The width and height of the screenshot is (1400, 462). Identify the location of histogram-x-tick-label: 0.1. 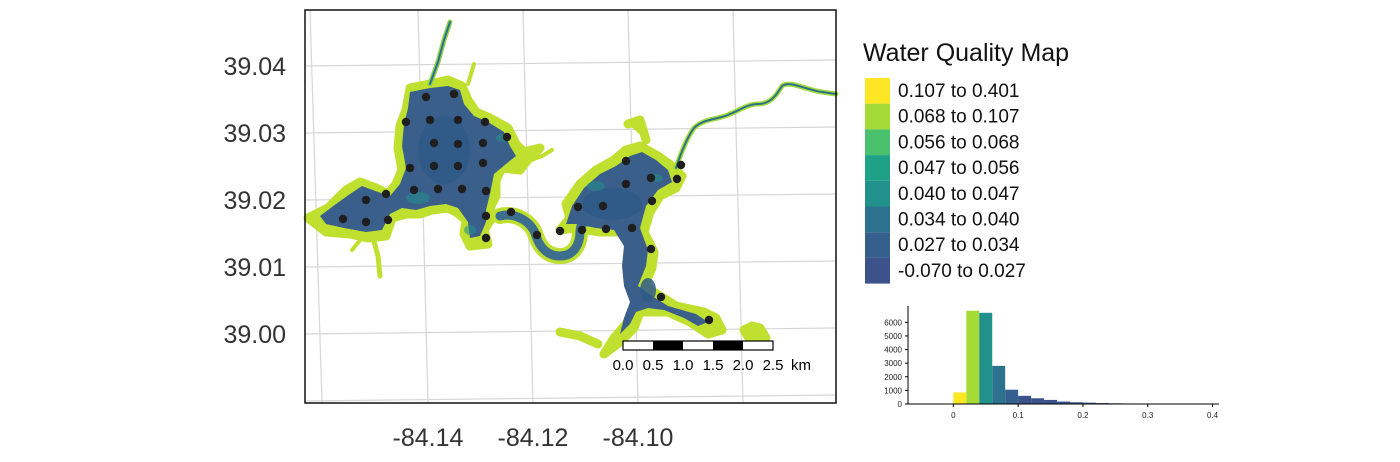
(1019, 415).